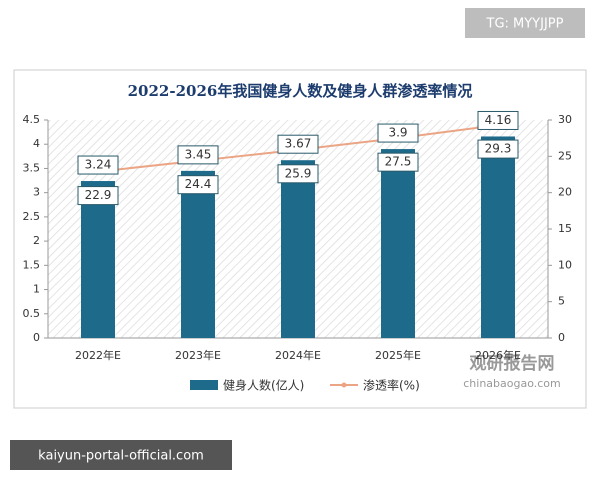  What do you see at coordinates (36, 143) in the screenshot?
I see `y-tick-label: 4` at bounding box center [36, 143].